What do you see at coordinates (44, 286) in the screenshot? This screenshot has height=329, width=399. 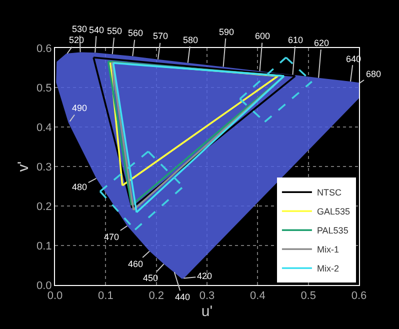 I see `y-tick-label: 0.0` at bounding box center [44, 286].